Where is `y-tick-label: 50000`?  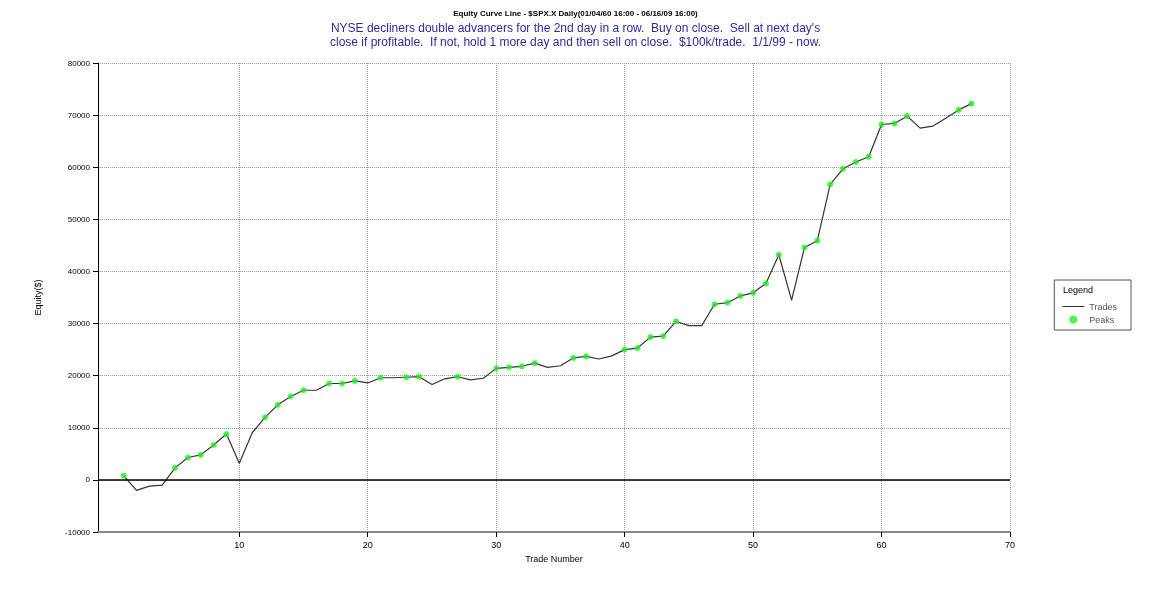 y-tick-label: 50000 is located at coordinates (79, 219).